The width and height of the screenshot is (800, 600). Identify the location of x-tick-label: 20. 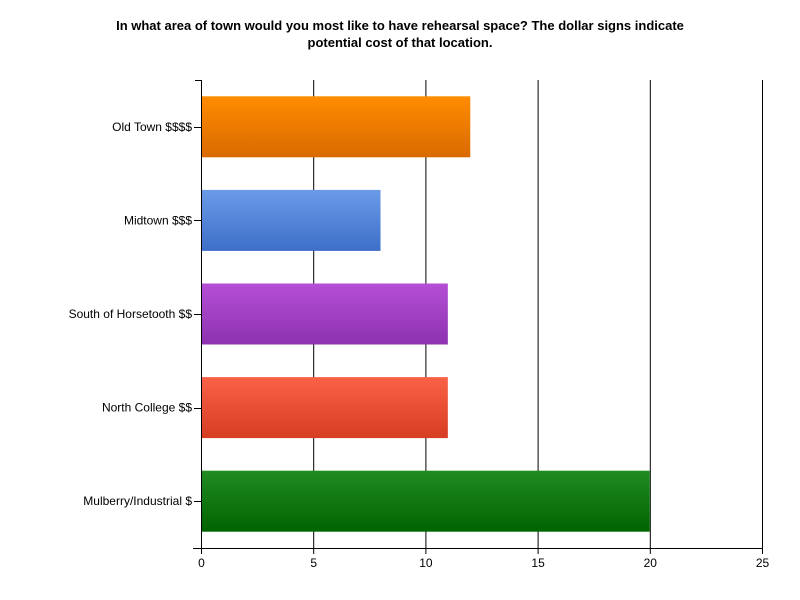
(651, 563).